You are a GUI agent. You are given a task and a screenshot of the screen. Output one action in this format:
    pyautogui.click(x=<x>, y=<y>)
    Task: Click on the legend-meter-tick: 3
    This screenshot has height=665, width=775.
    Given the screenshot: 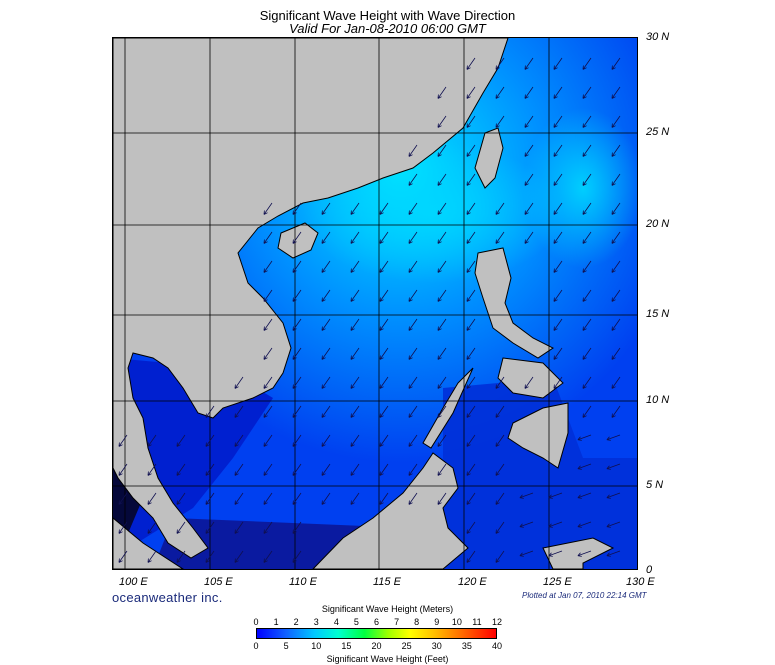 What is the action you would take?
    pyautogui.click(x=316, y=622)
    